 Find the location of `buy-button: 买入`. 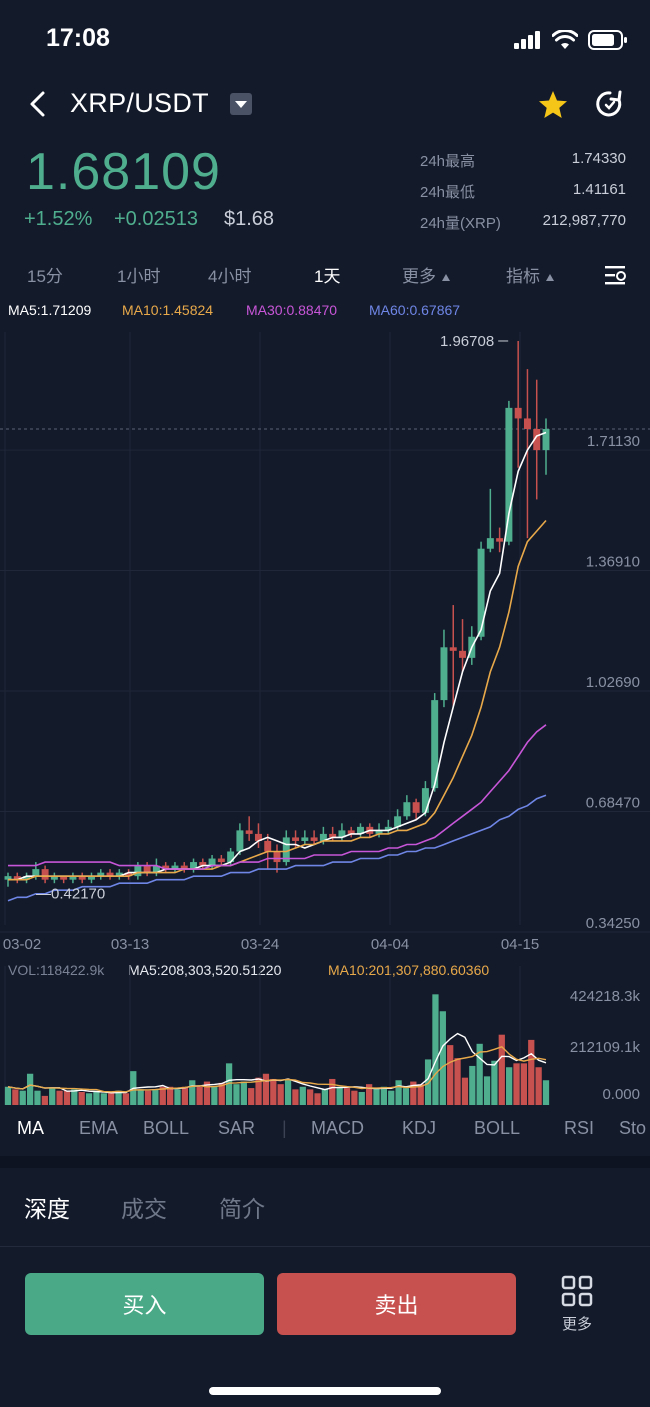

buy-button: 买入 is located at coordinates (144, 1304).